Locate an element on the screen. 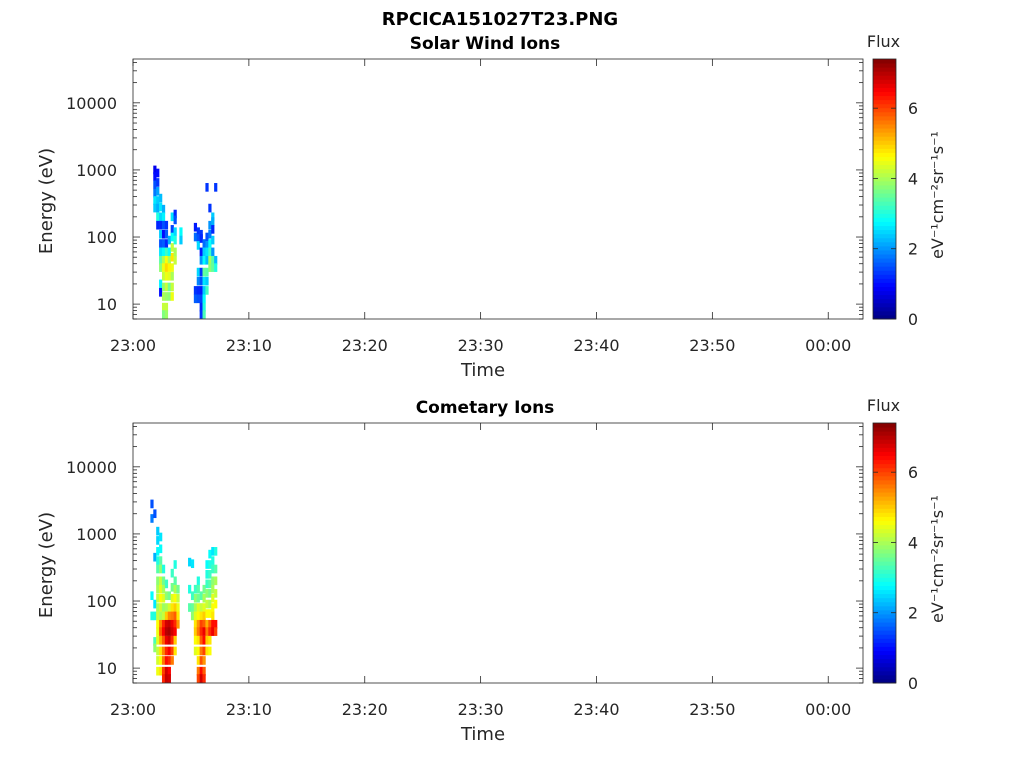 The image size is (1024, 768). x-tick-label: 23:30 is located at coordinates (481, 709).